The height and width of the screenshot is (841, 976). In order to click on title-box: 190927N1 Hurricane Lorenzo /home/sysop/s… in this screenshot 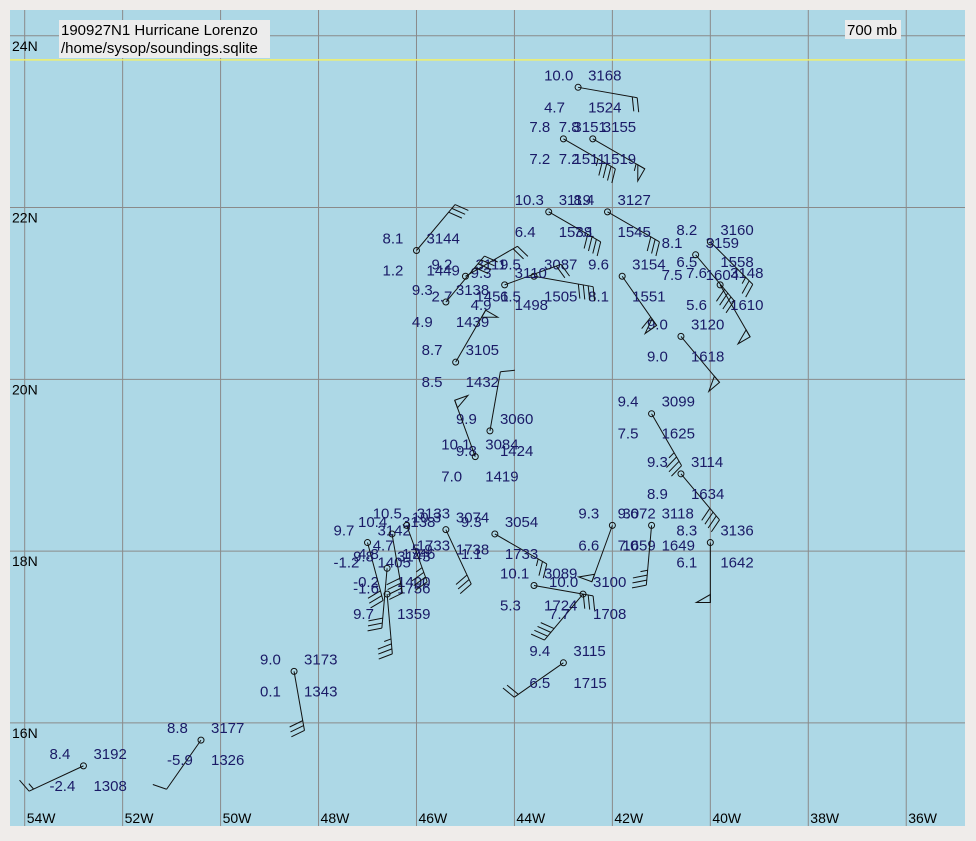, I will do `click(164, 39)`.